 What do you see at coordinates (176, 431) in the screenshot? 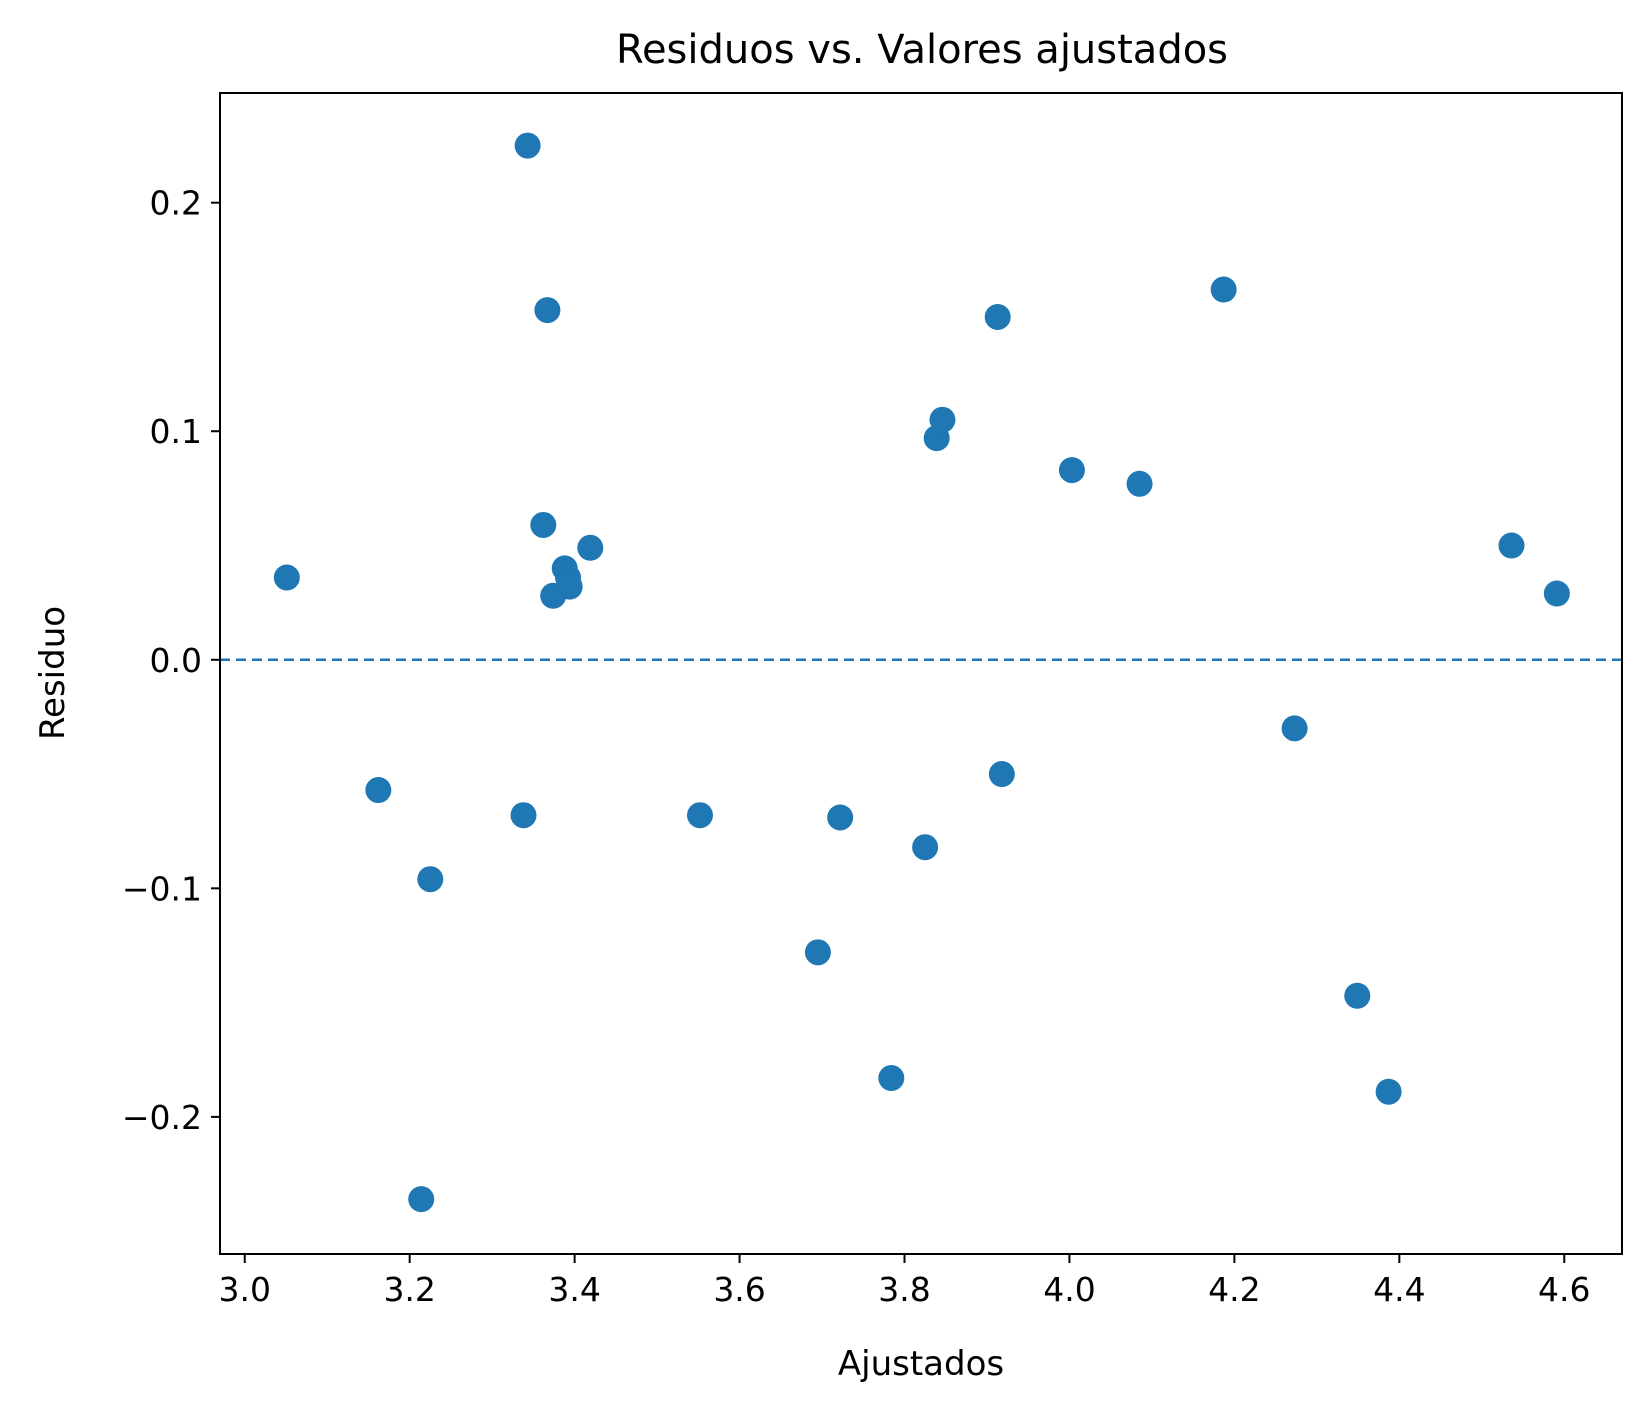
I see `y-tick-label: 0.1` at bounding box center [176, 431].